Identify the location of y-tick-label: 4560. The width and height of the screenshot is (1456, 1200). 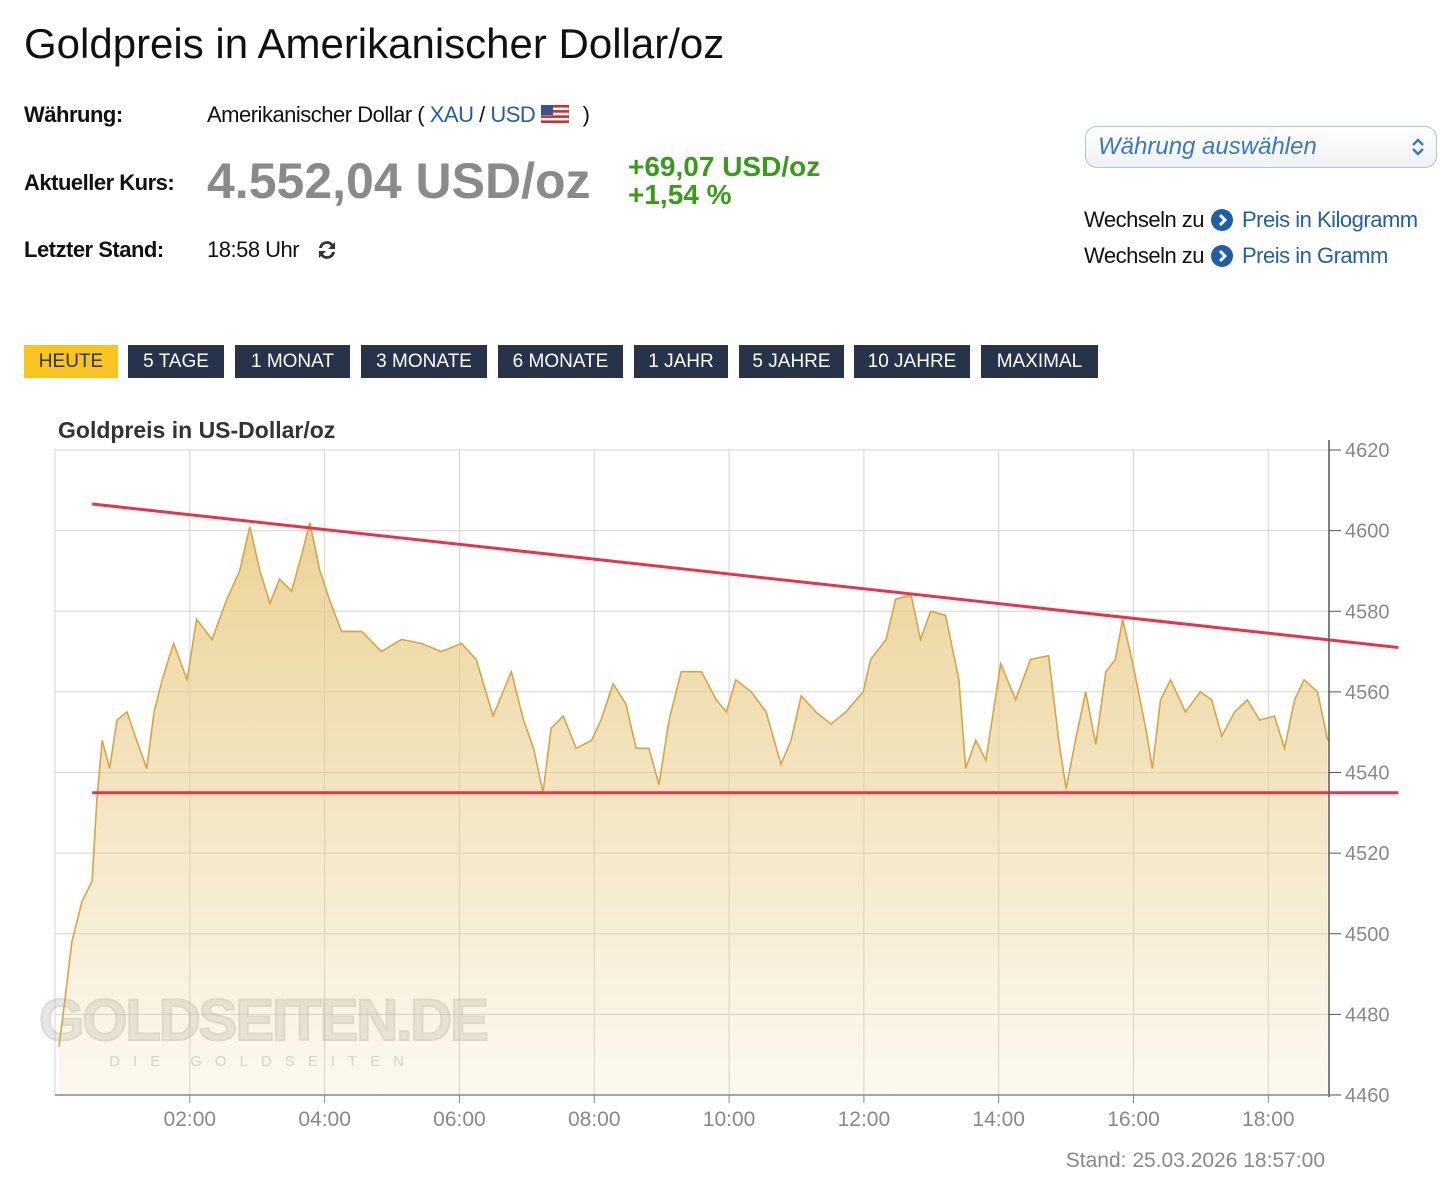
(1367, 693).